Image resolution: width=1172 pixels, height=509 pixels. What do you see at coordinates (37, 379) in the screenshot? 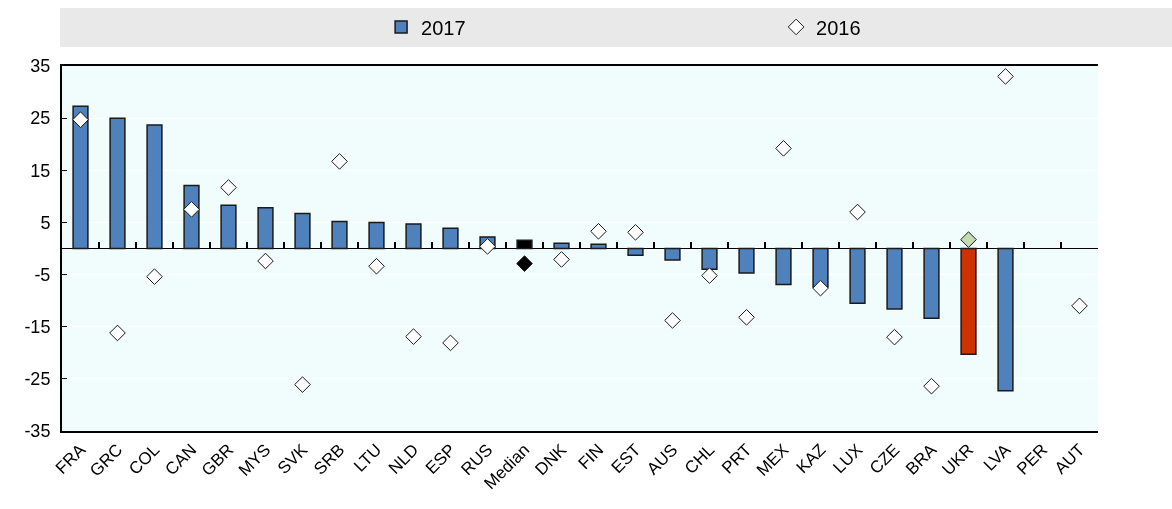
I see `y-tick-label: -25` at bounding box center [37, 379].